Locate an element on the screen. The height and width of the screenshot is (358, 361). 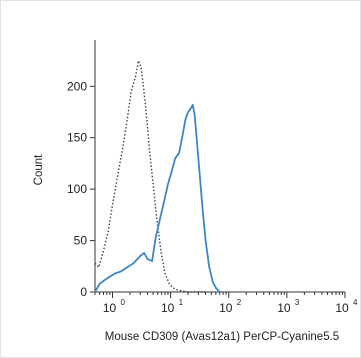
x-tick-exponent: 4 is located at coordinates (355, 302).